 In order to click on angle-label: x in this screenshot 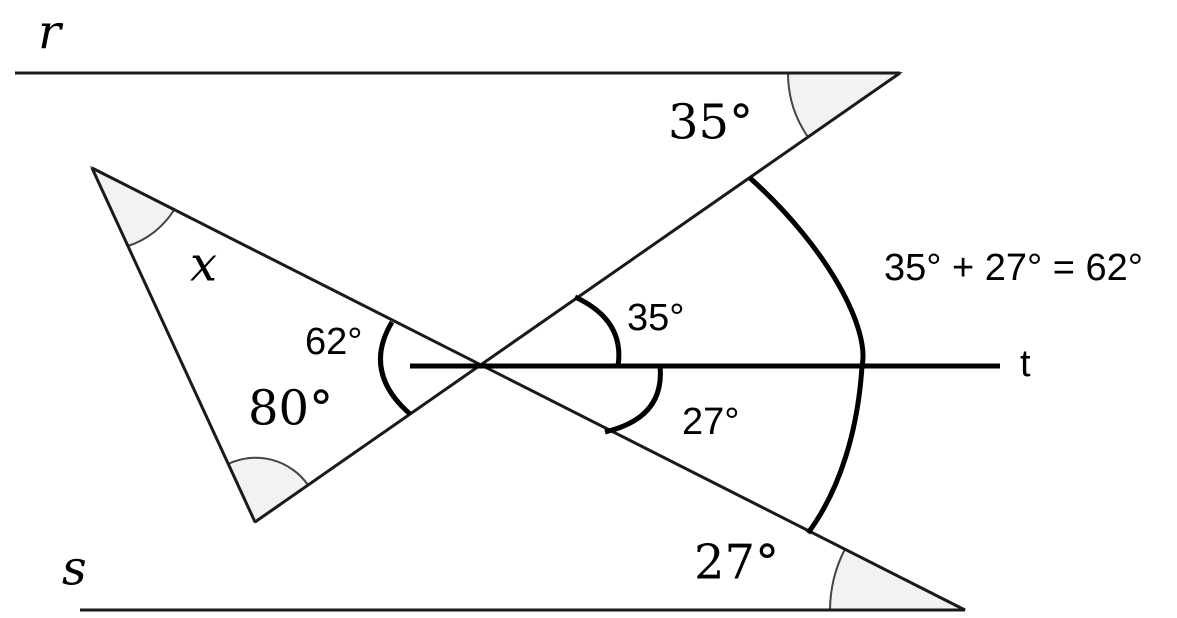, I will do `click(203, 265)`.